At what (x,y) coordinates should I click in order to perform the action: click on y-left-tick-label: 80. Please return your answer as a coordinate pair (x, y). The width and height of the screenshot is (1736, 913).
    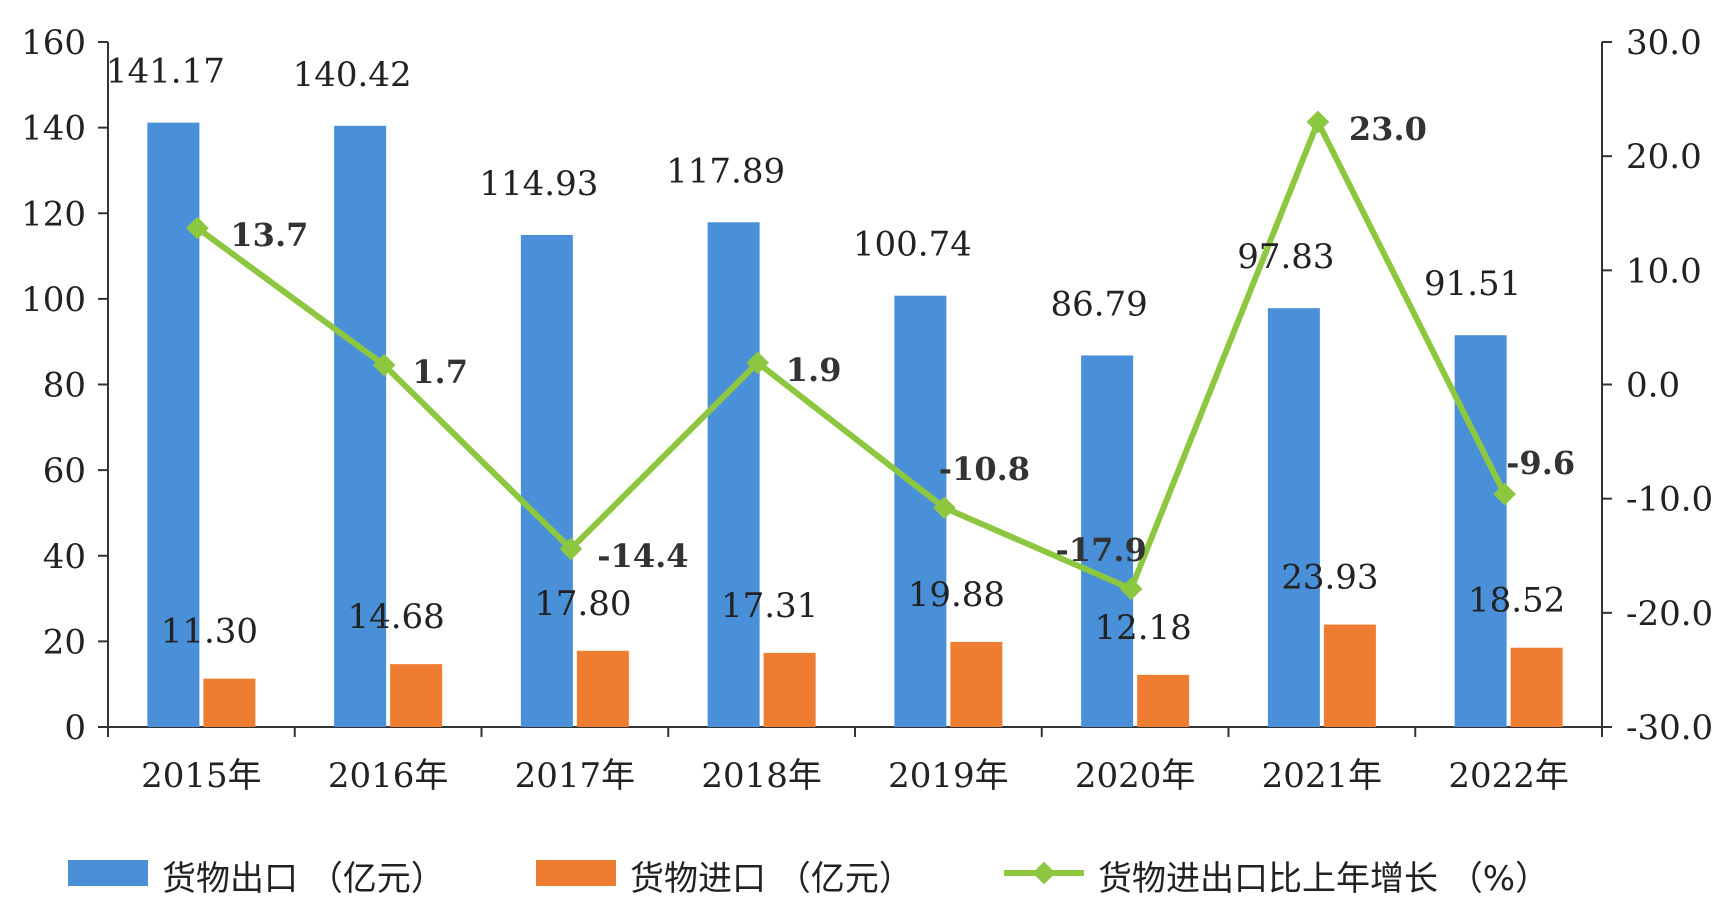
    Looking at the image, I should click on (64, 386).